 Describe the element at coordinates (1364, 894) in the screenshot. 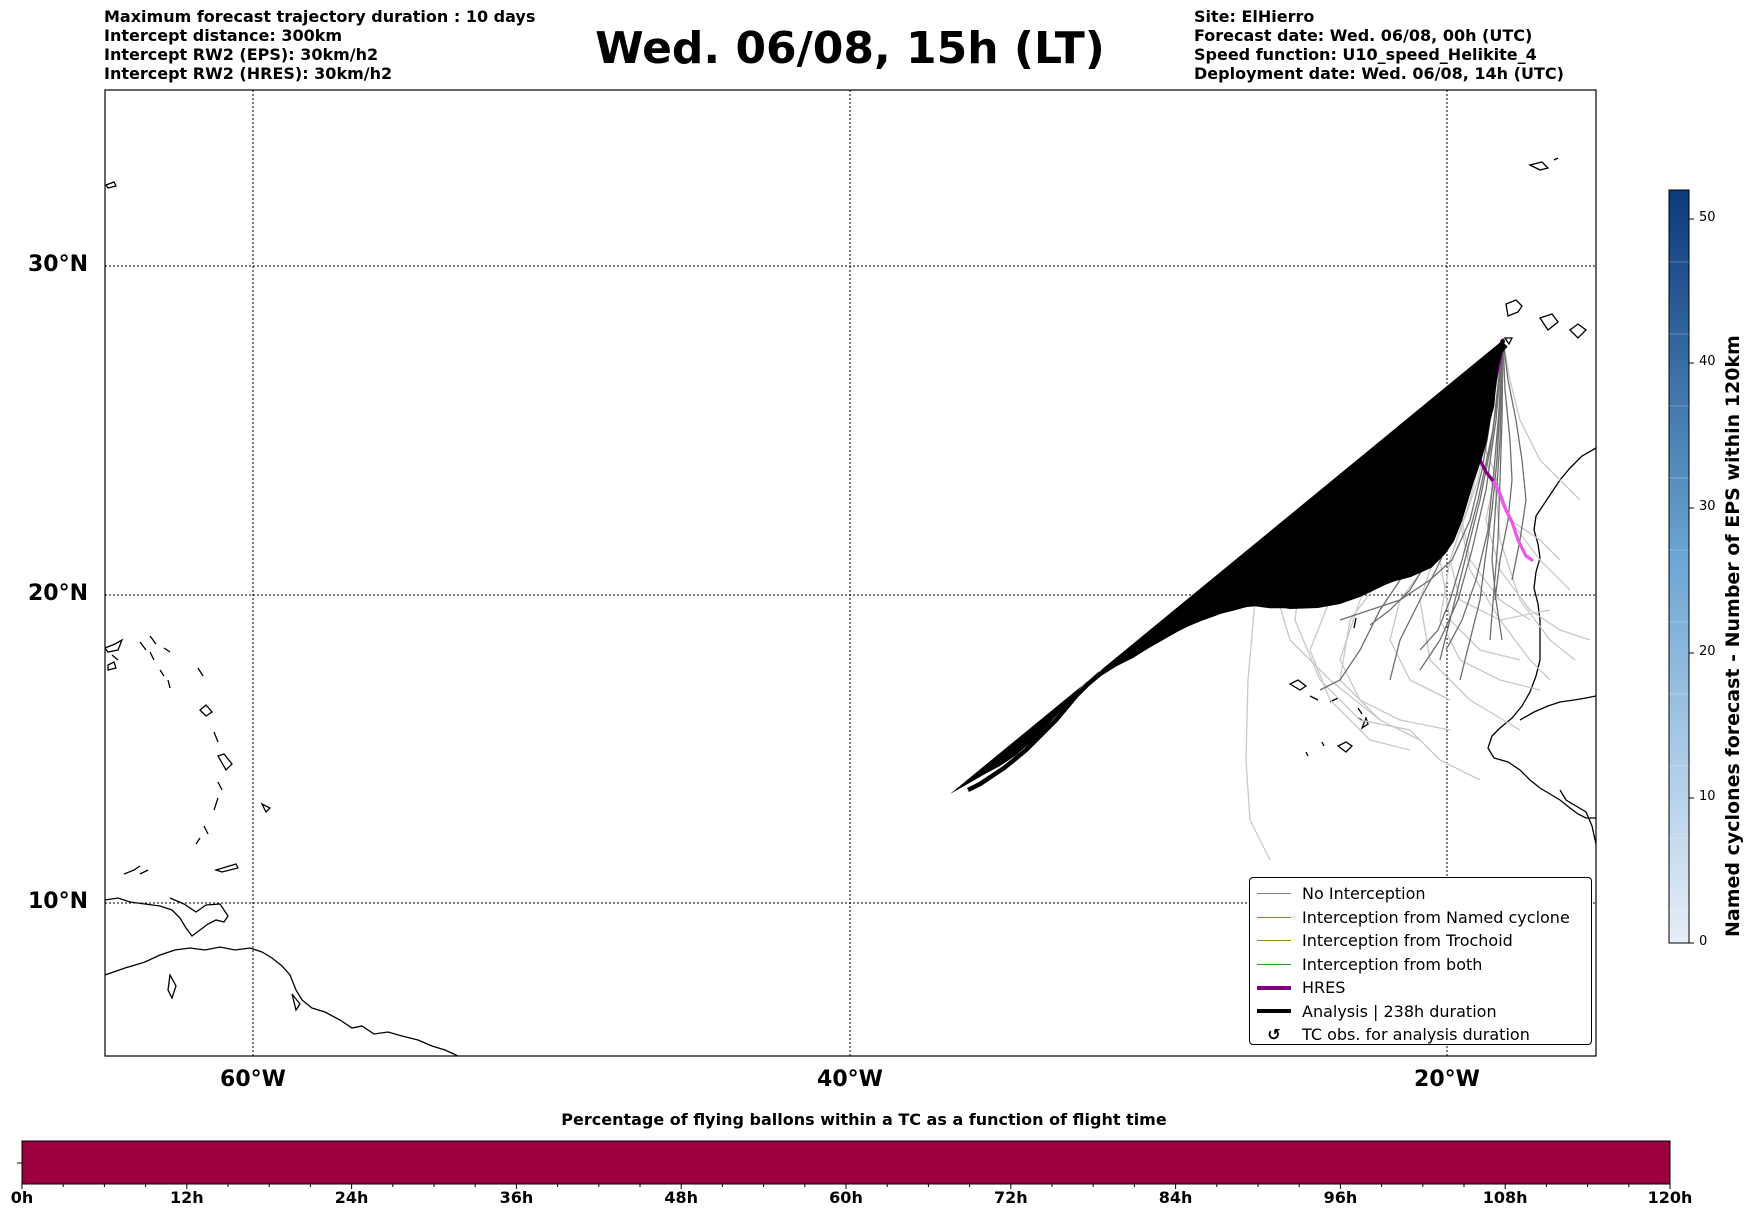

I see `legend-label: No Interception` at that location.